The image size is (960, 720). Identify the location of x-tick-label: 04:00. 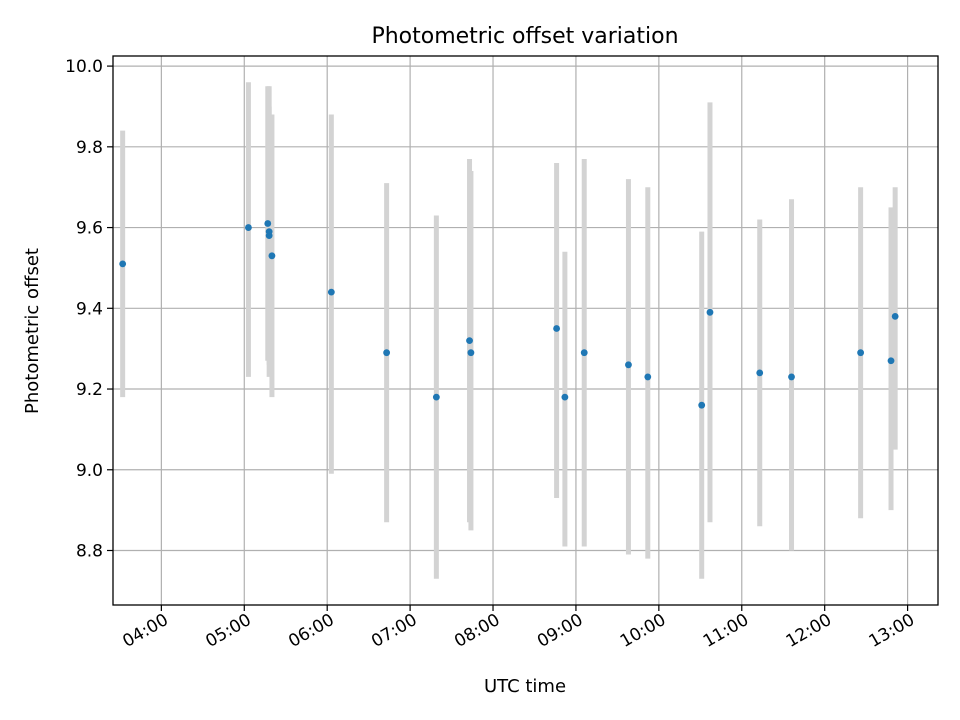
(145, 631).